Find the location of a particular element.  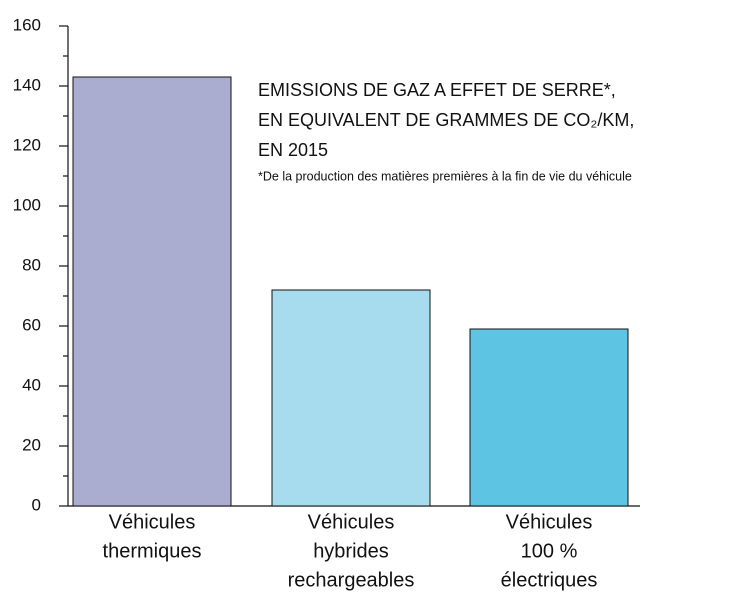

chart-title: EN EQUIVALENT DE GRAMMES DE CO₂/KM, is located at coordinates (446, 120).